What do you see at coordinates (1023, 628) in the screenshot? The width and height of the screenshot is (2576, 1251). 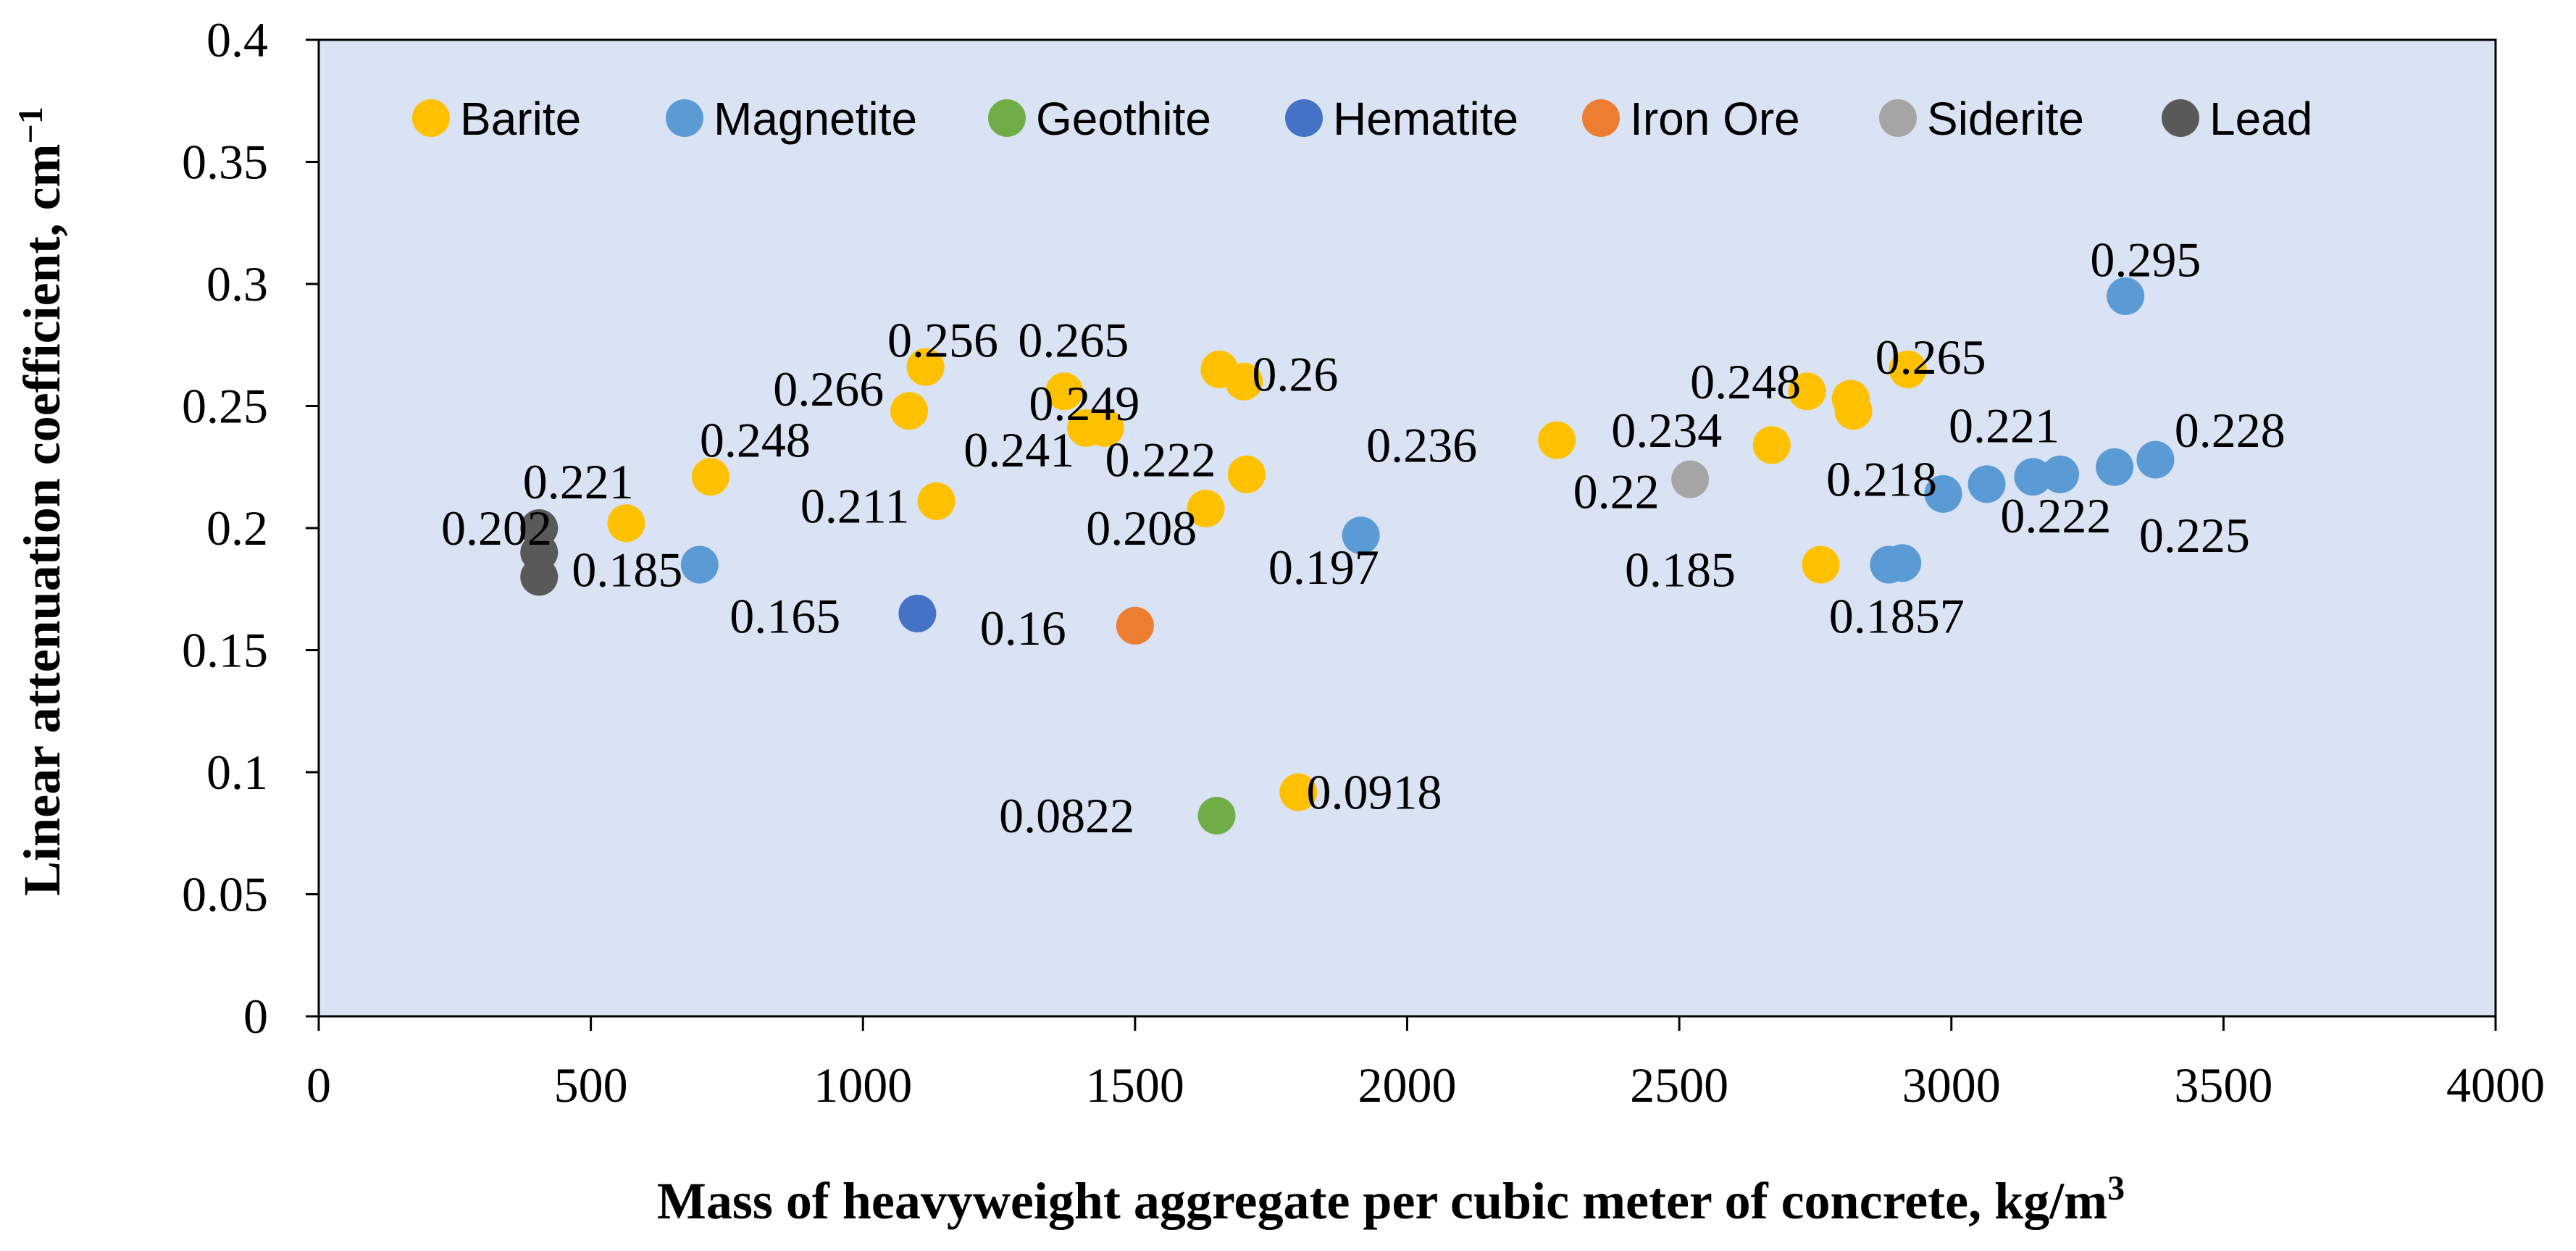 I see `data-label: 0.16` at bounding box center [1023, 628].